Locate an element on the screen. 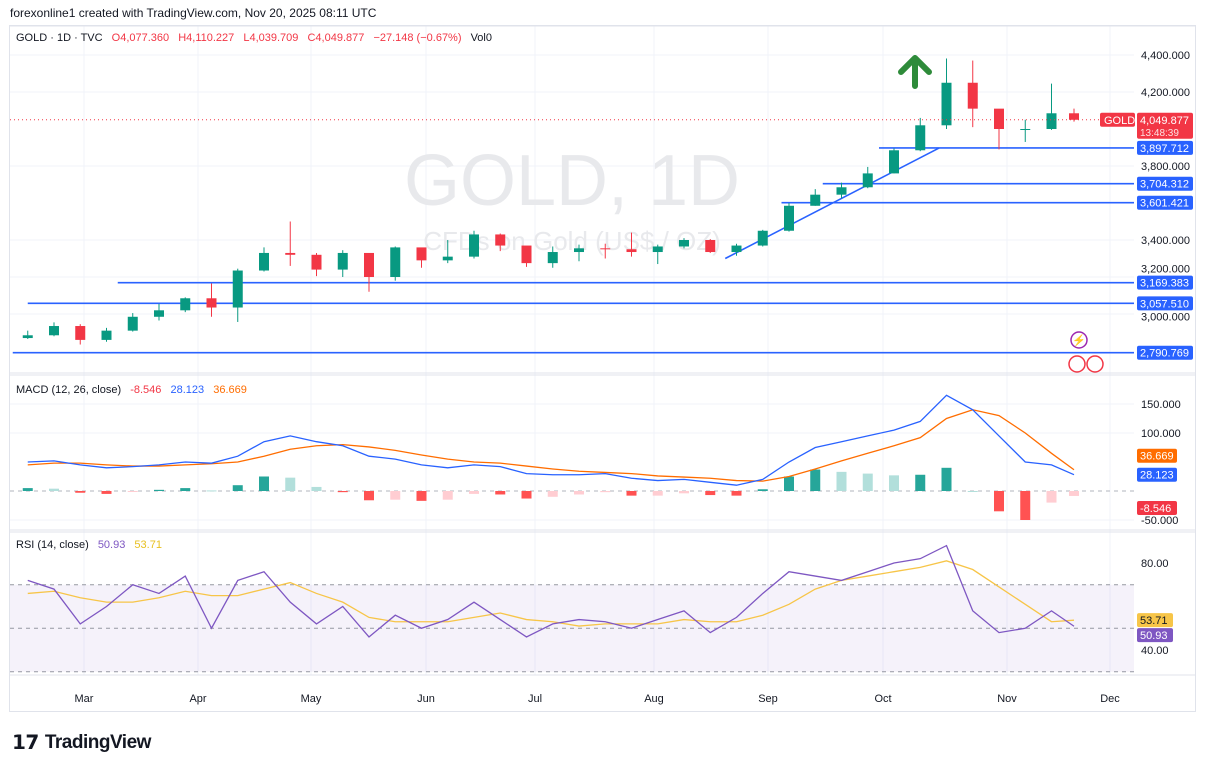 The height and width of the screenshot is (768, 1208). x-tick-label: May is located at coordinates (311, 699).